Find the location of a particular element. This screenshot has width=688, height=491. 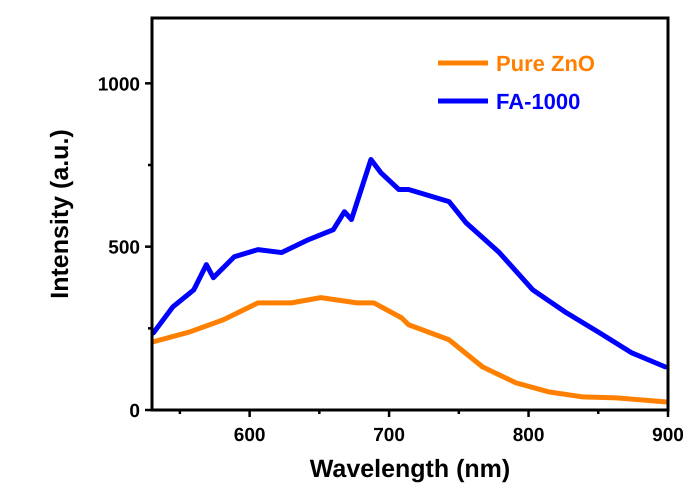

legend-label: FA-1000 is located at coordinates (538, 101).